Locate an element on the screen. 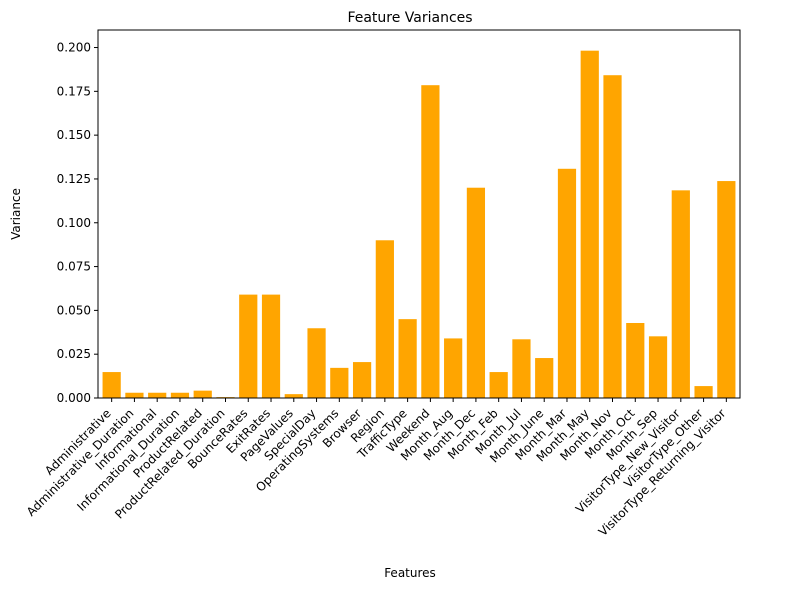 This screenshot has width=787, height=590. y-tick-label: 0.025 is located at coordinates (74, 354).